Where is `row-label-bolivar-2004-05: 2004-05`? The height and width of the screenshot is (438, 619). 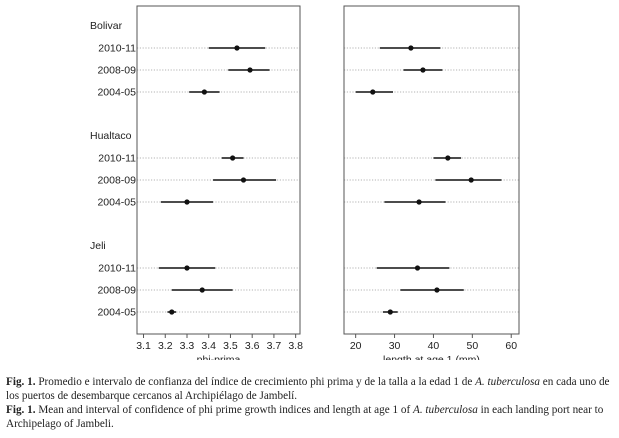 row-label-bolivar-2004-05: 2004-05 is located at coordinates (116, 93).